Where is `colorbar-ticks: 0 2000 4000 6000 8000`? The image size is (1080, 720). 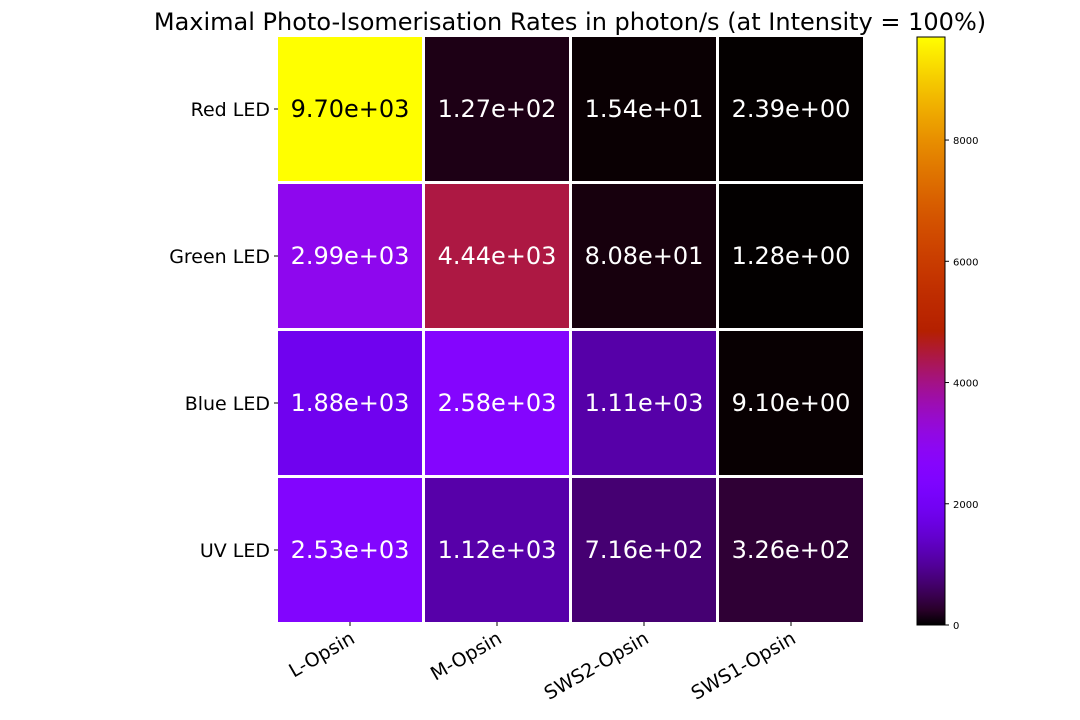
colorbar-ticks: 0 2000 4000 6000 8000 is located at coordinates (961, 384).